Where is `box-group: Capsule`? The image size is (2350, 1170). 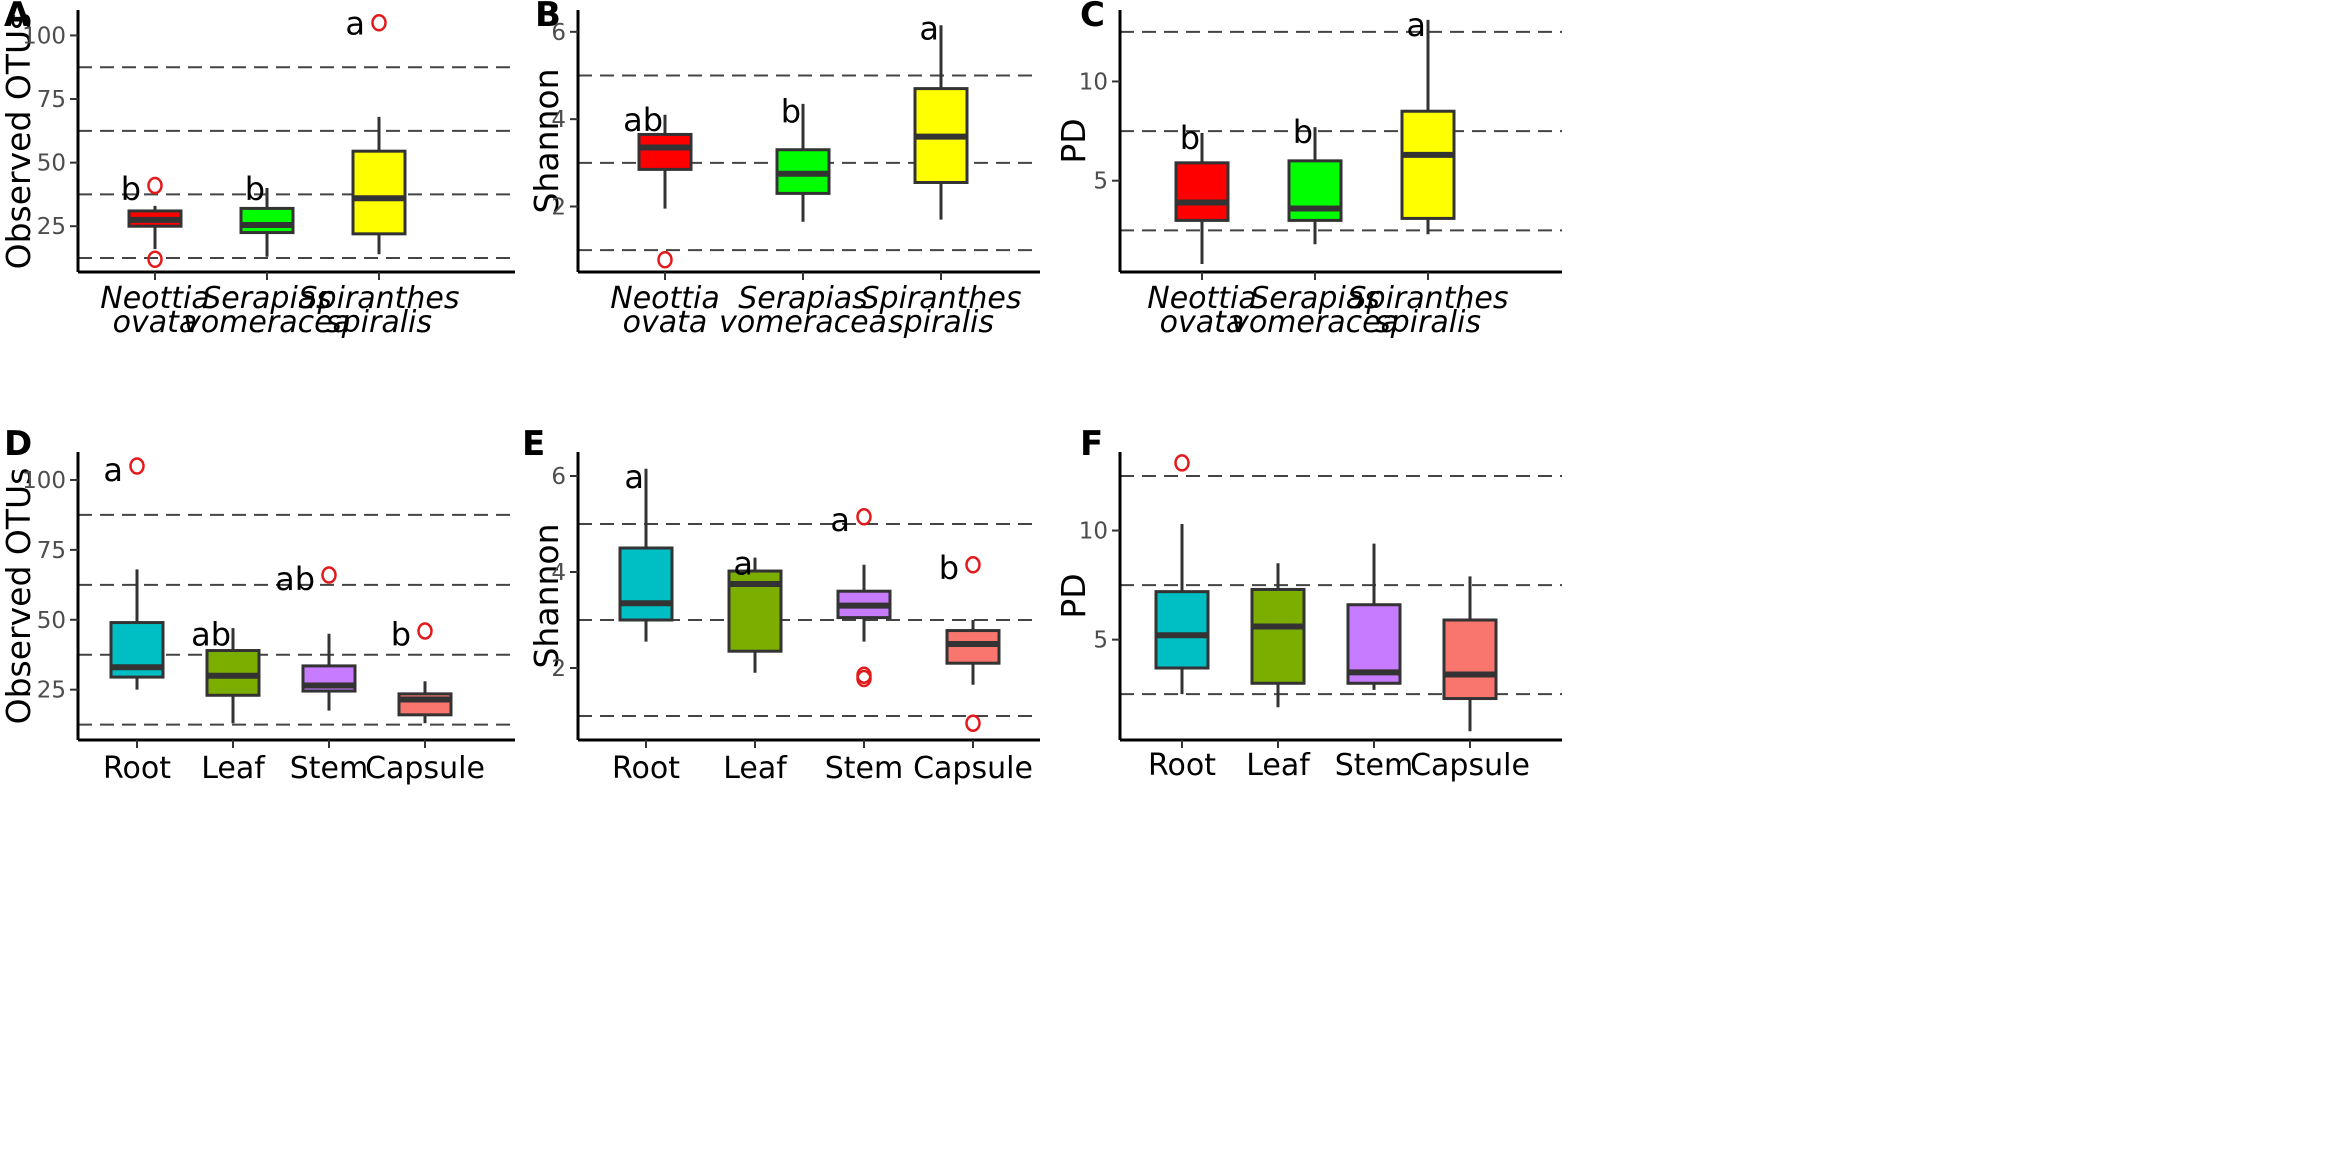 box-group: Capsule is located at coordinates (1470, 679).